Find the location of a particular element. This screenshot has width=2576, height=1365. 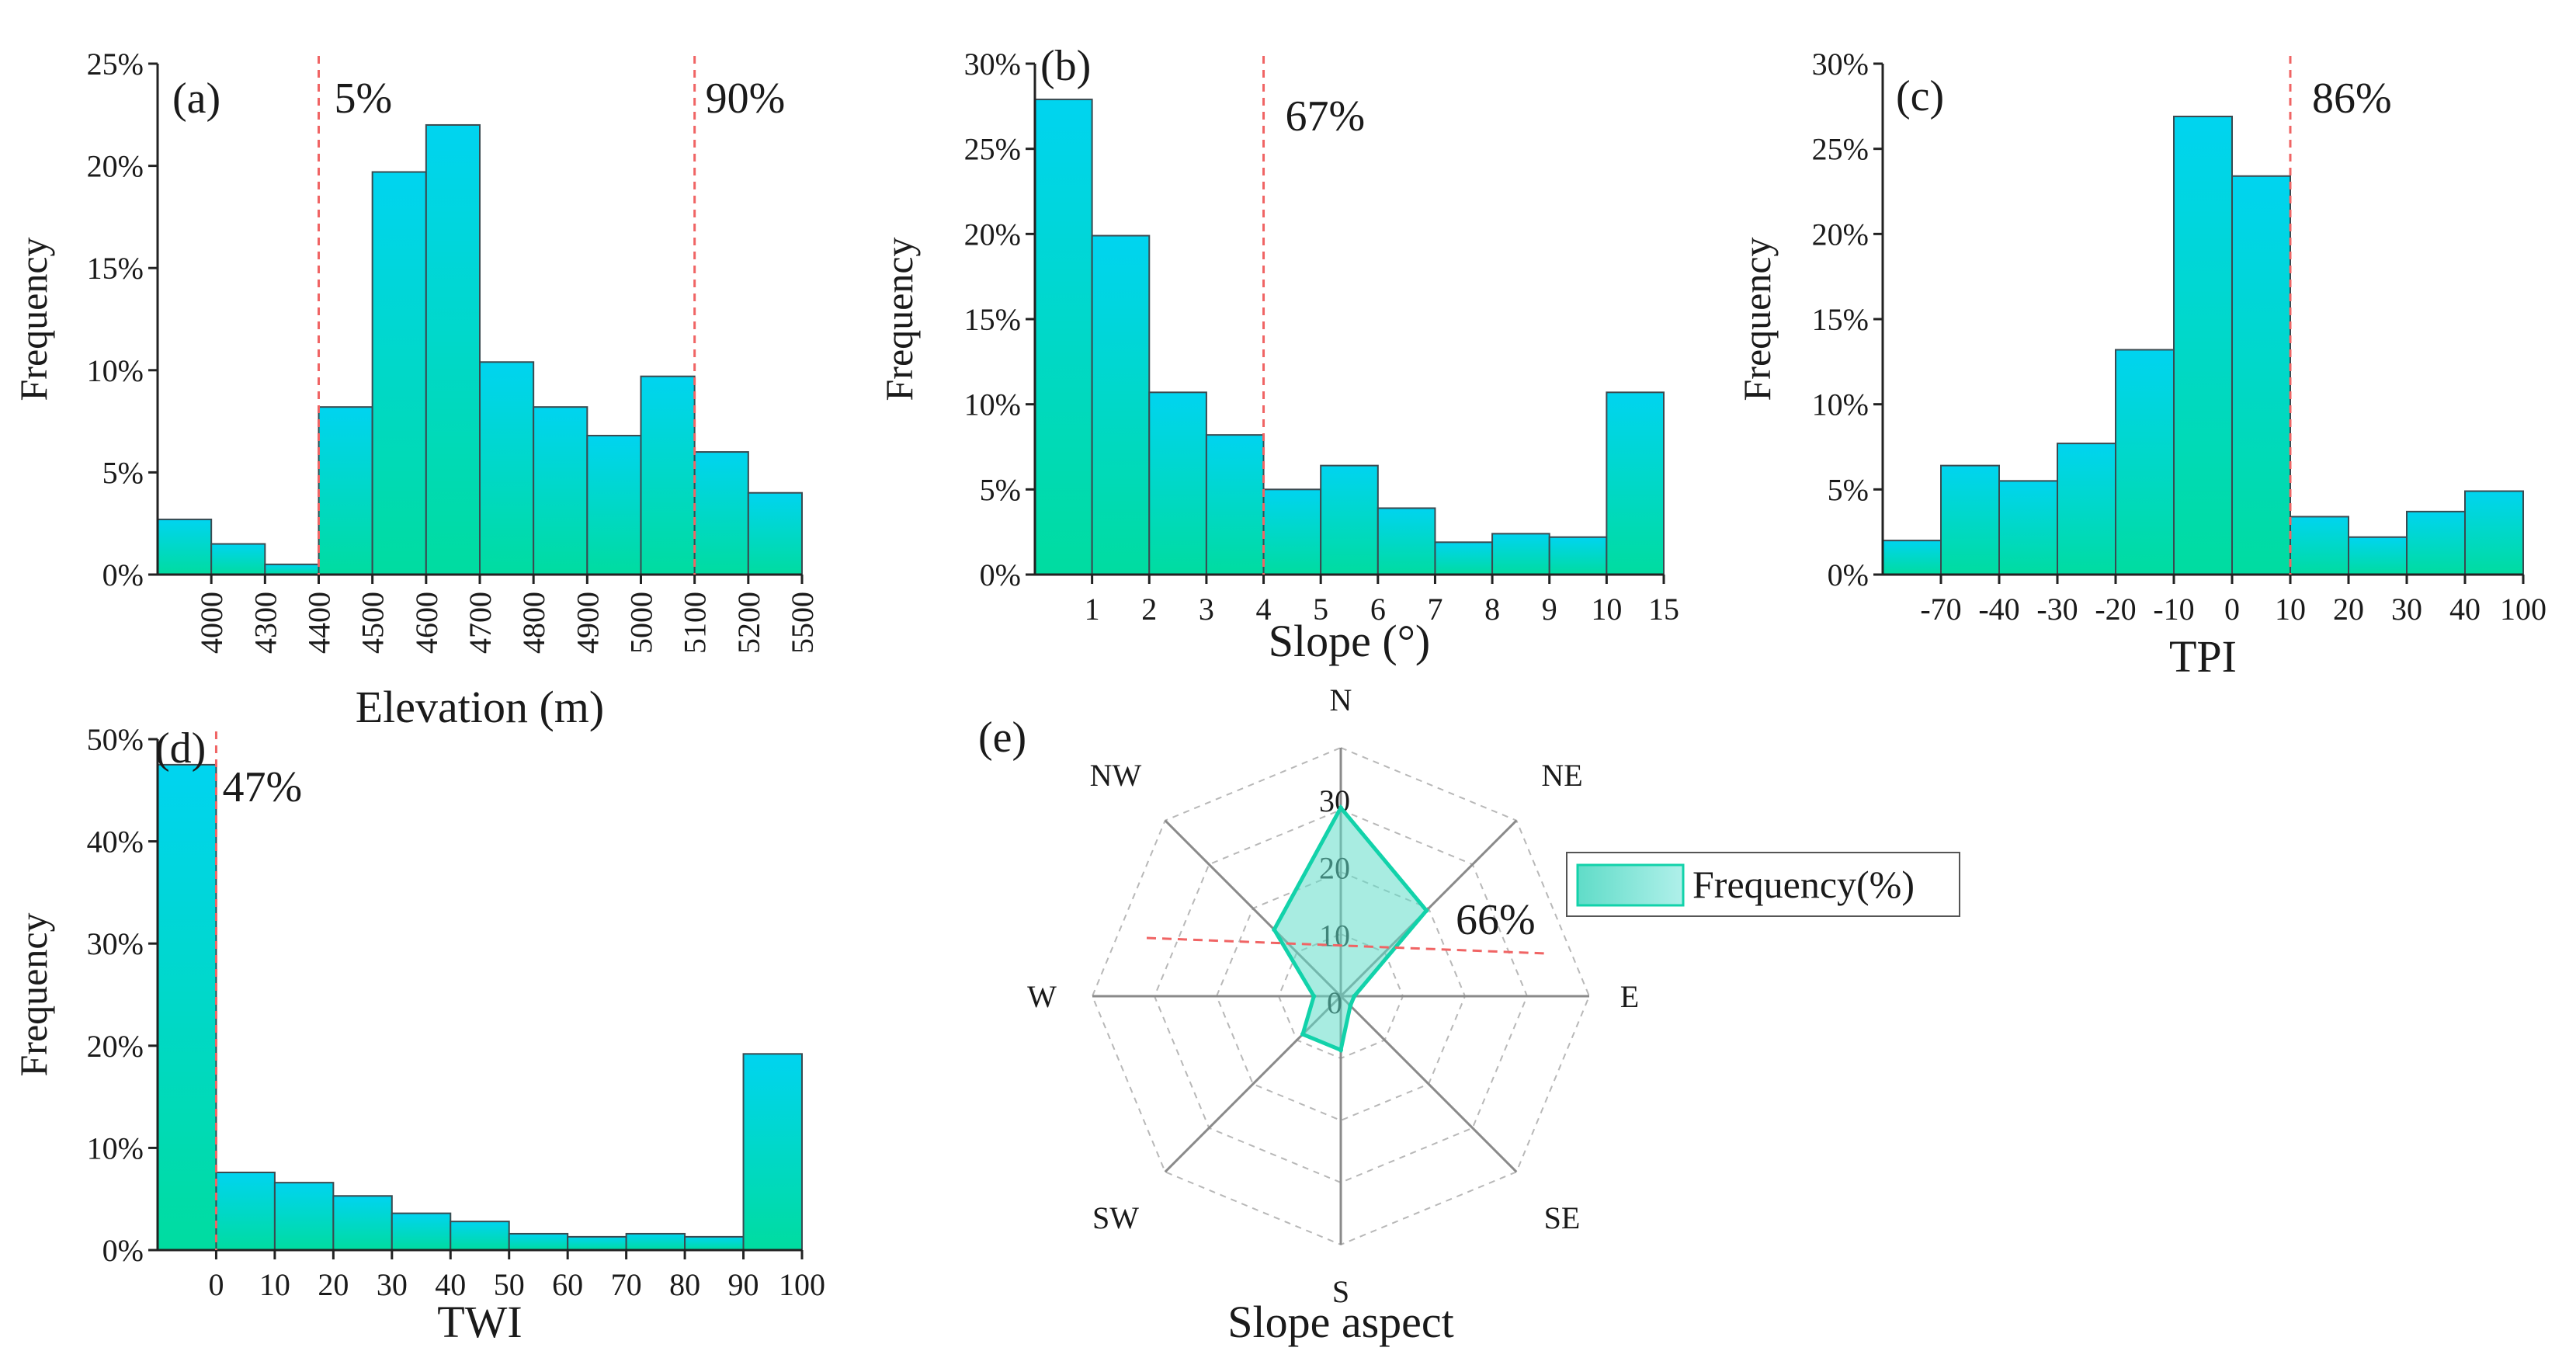

x-axis-title-d: TWI is located at coordinates (479, 1322).